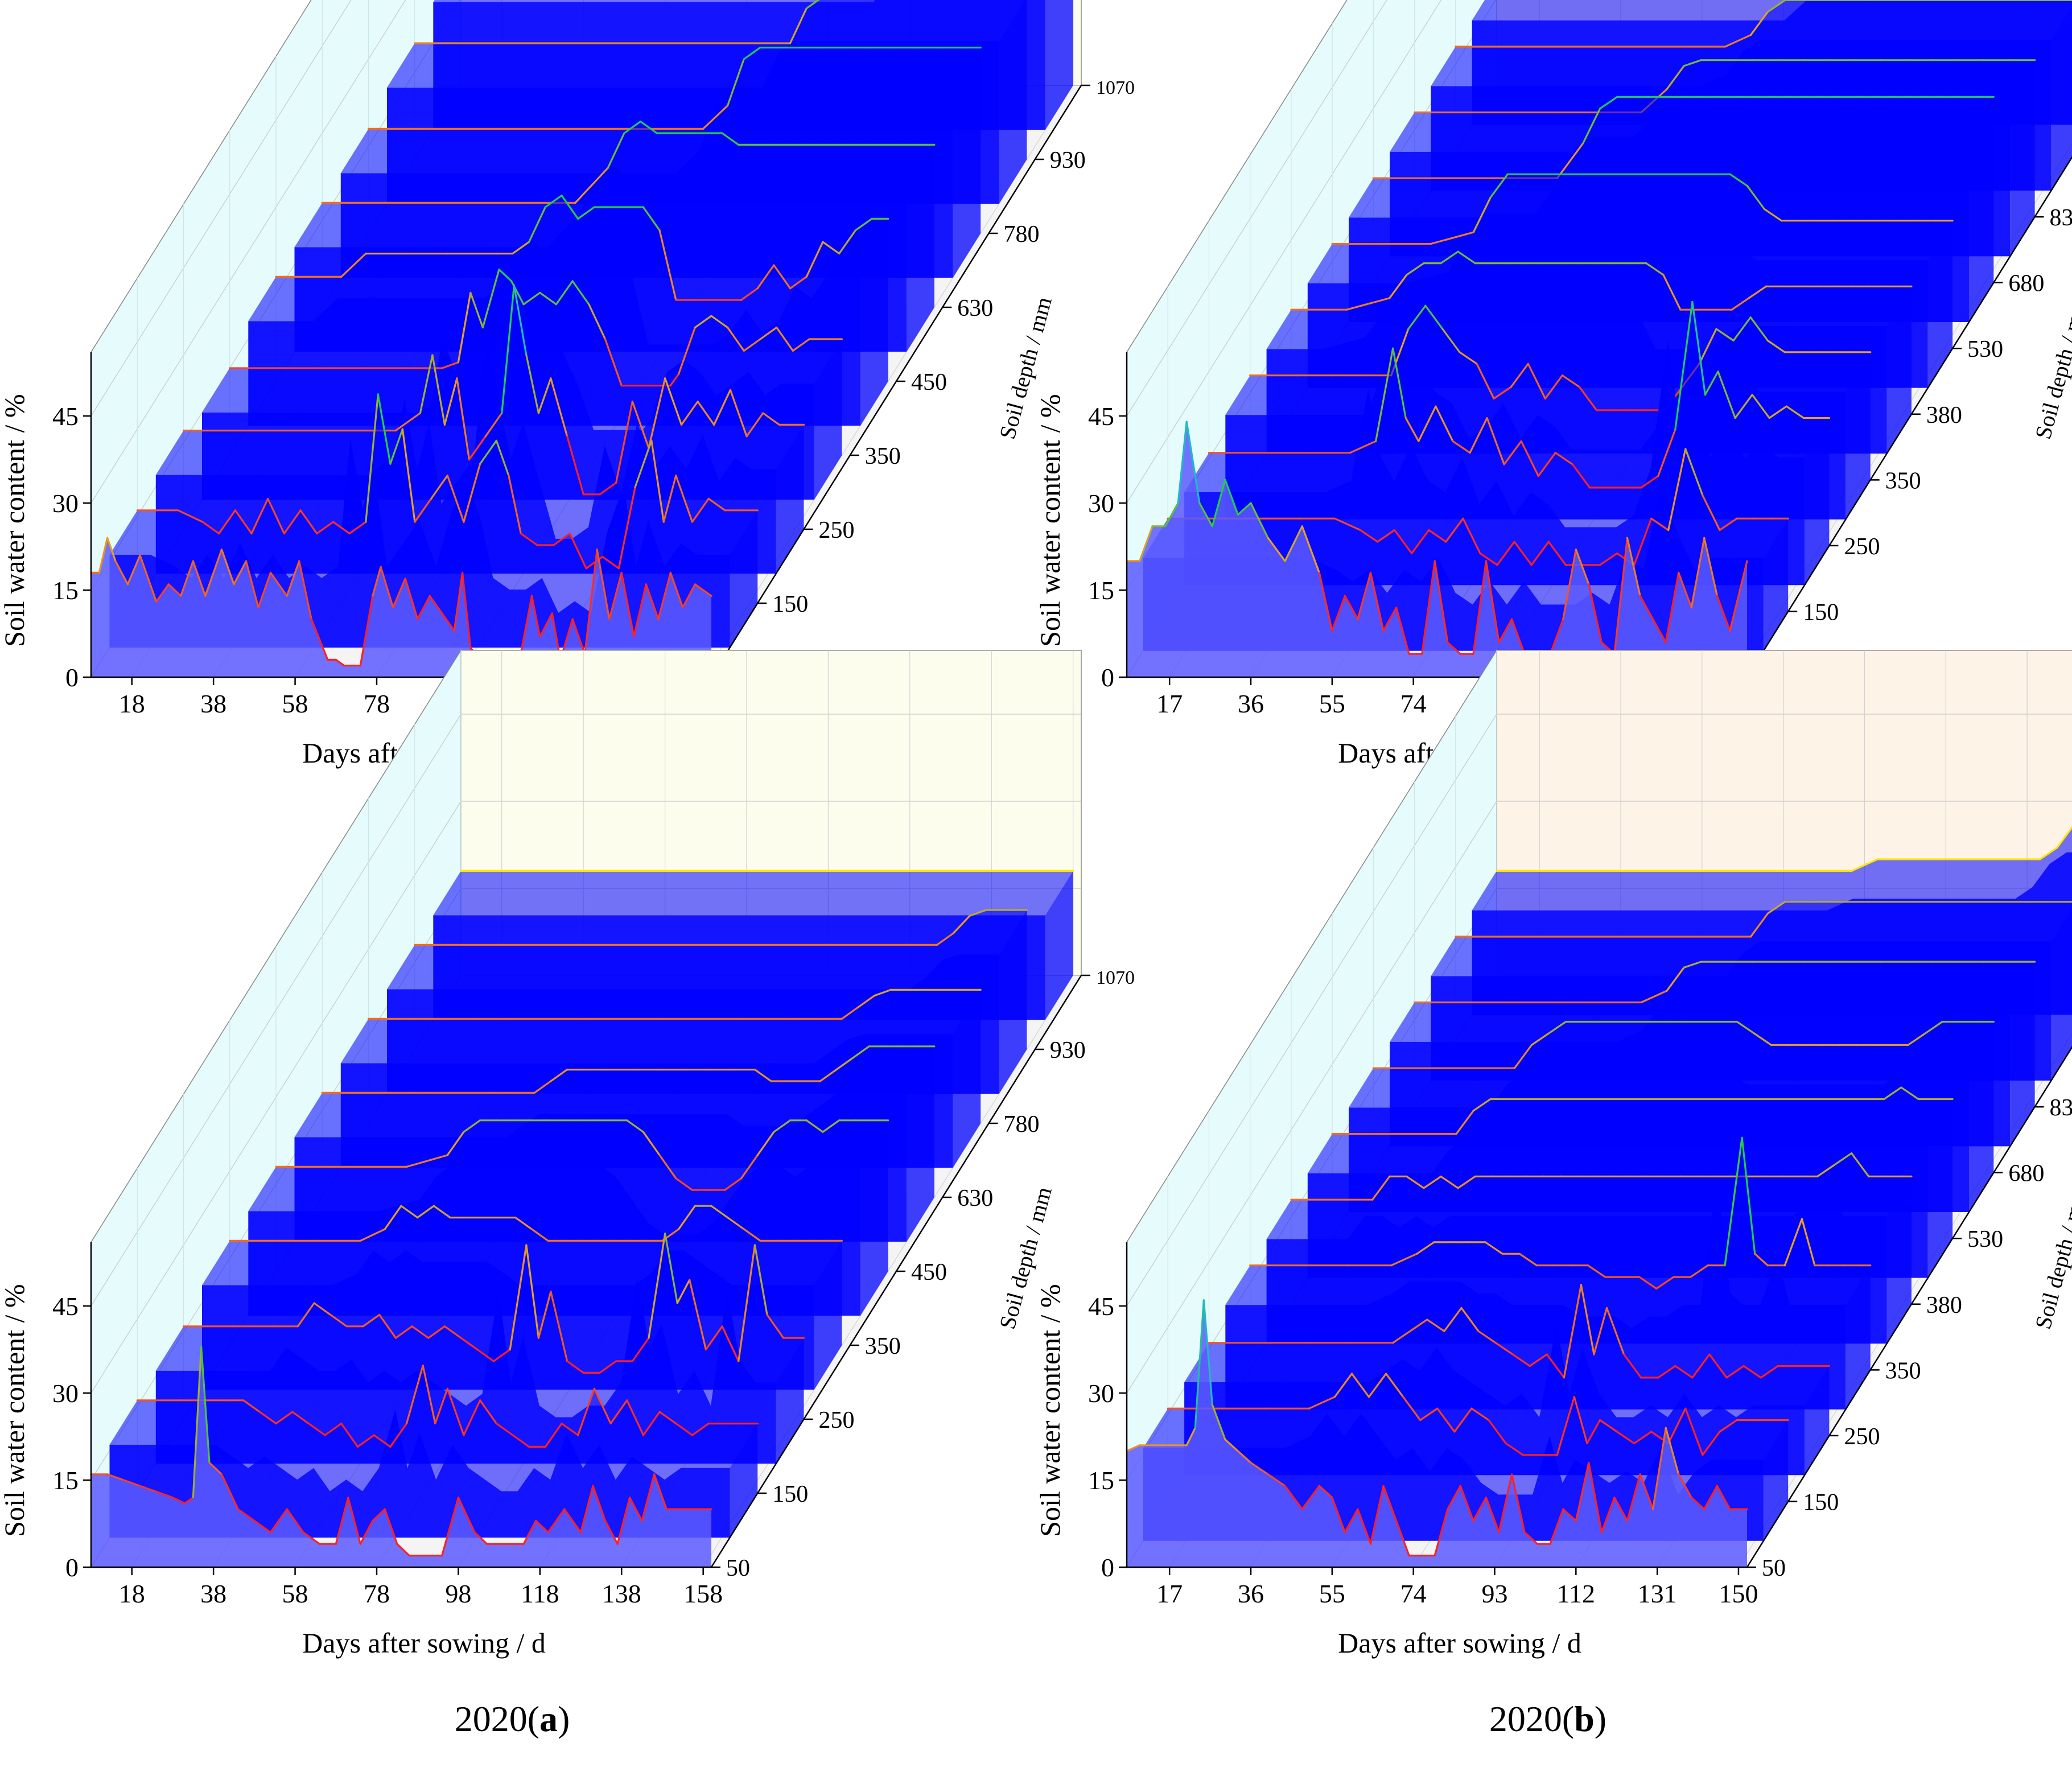 The image size is (2072, 1780). What do you see at coordinates (1525, 1719) in the screenshot?
I see `caption-year: 2020` at bounding box center [1525, 1719].